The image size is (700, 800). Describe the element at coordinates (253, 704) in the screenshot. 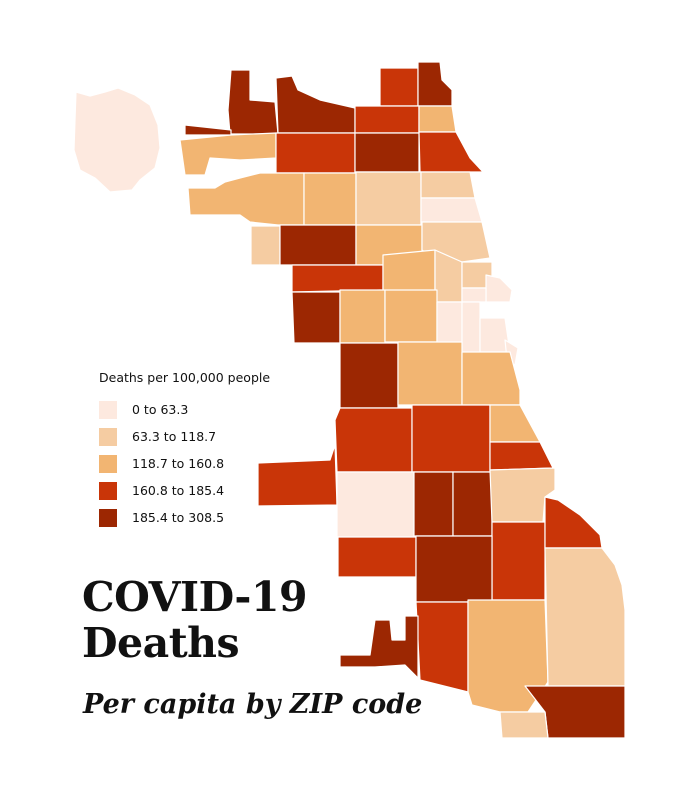

I see `map-subtitle: Per capita by ZIP code` at that location.